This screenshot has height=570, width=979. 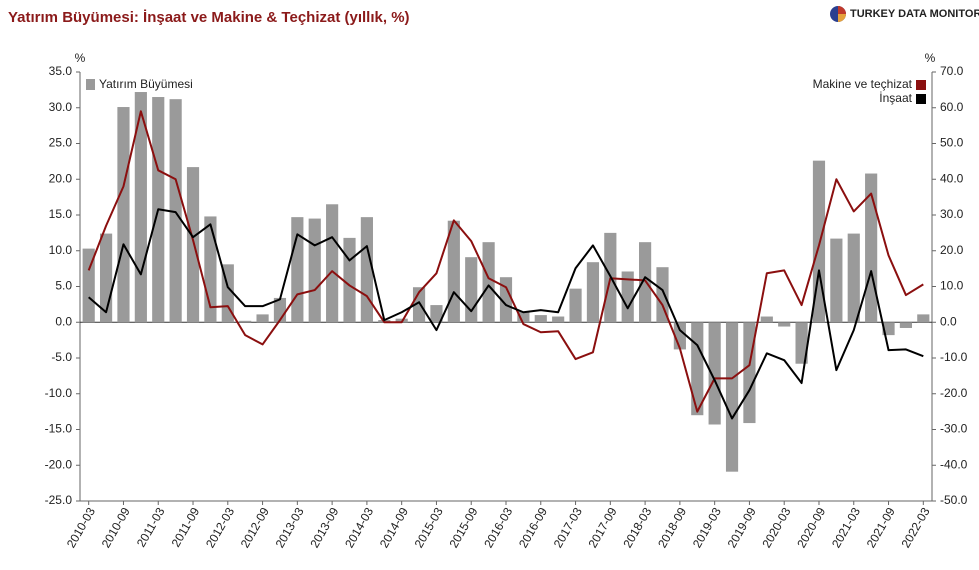 What do you see at coordinates (63, 321) in the screenshot?
I see `y-tick-label: 0.0` at bounding box center [63, 321].